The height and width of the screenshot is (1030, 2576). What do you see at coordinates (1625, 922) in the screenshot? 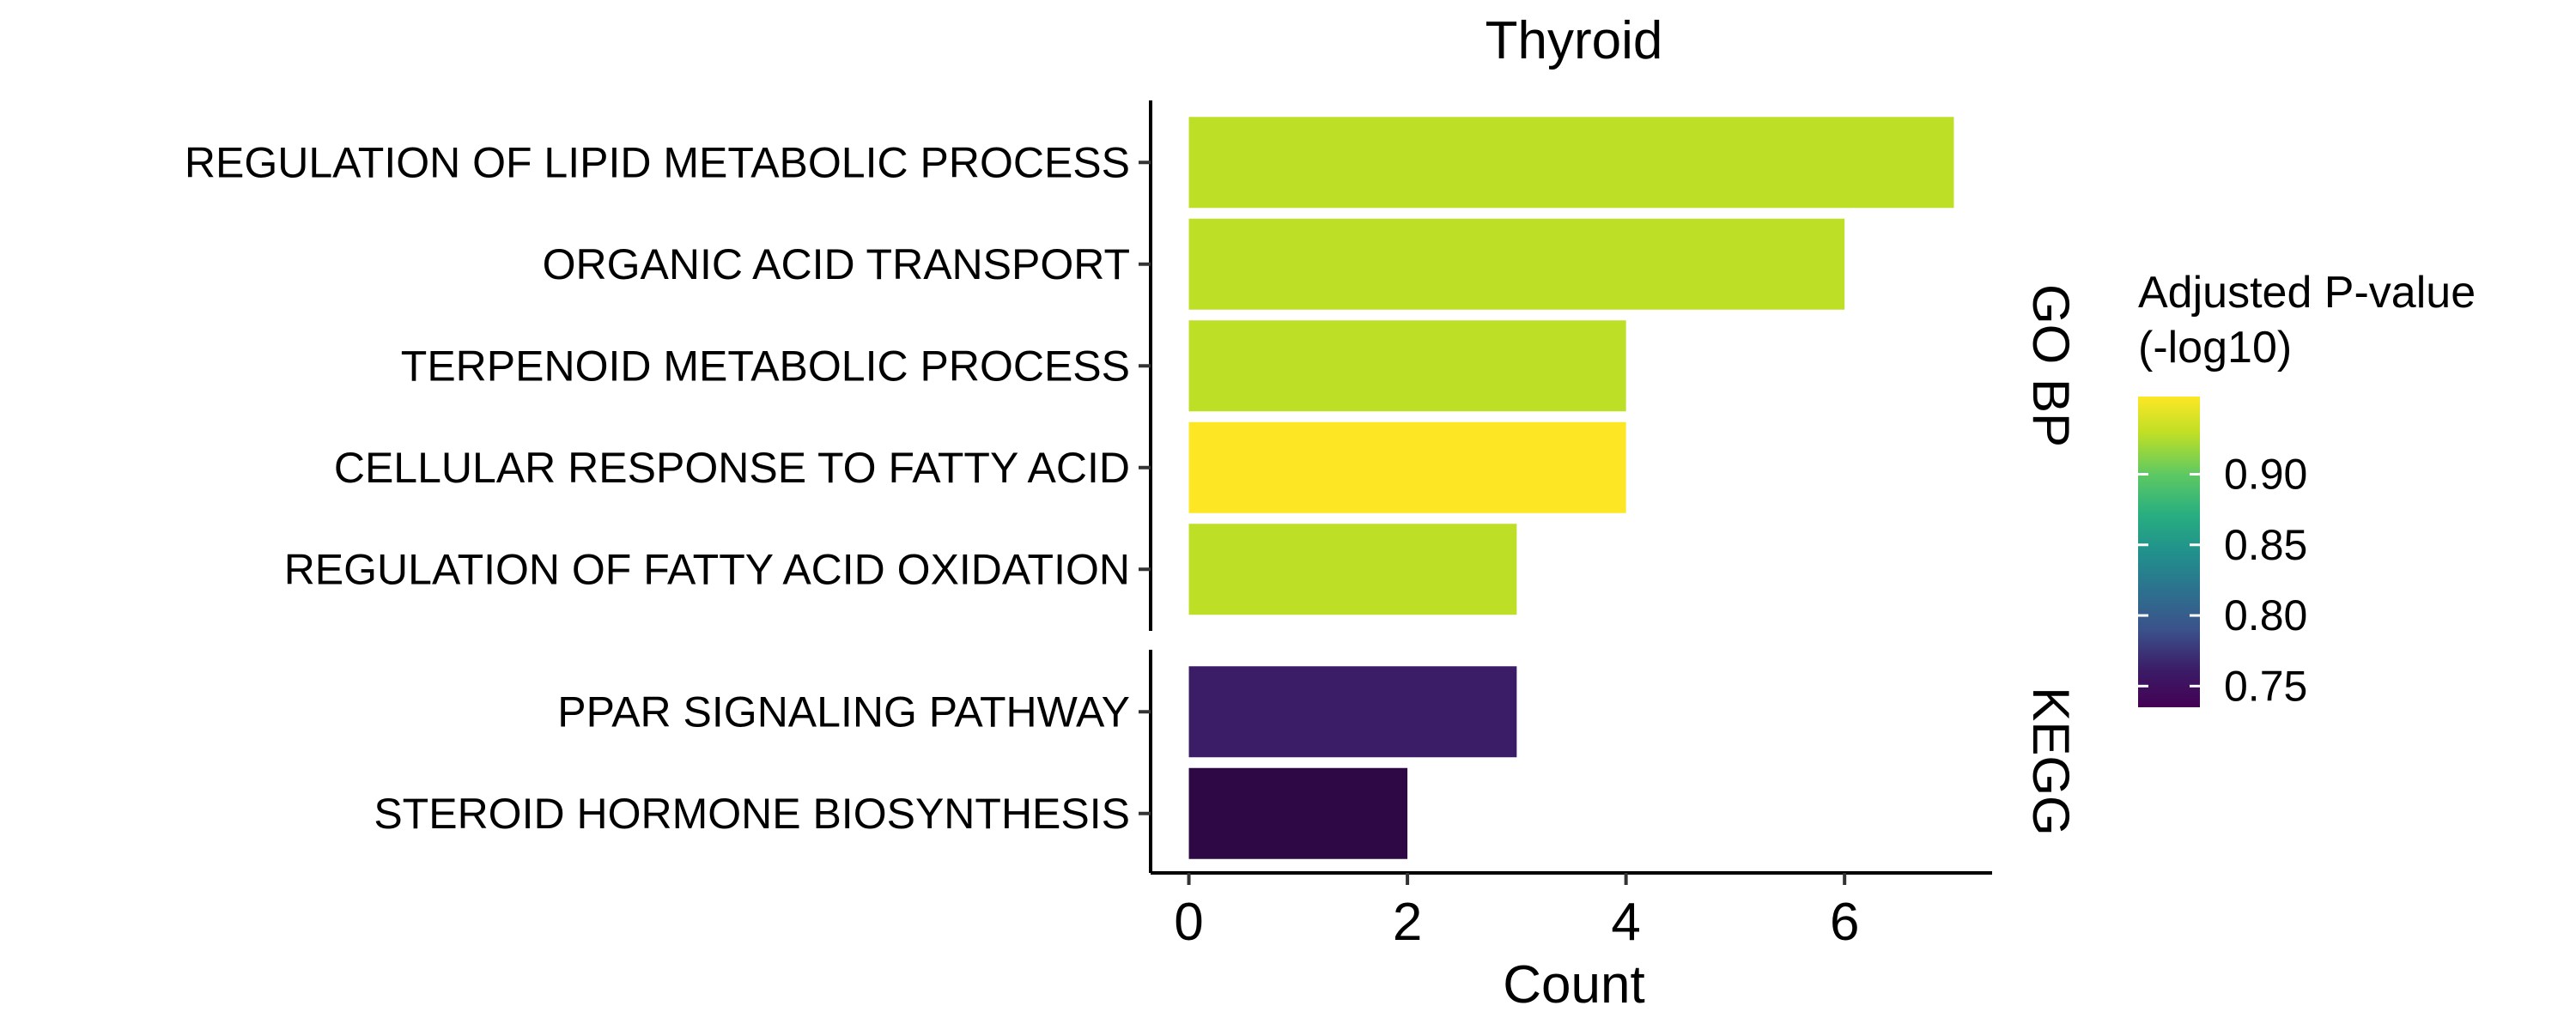
I see `x-tick-label: 4` at bounding box center [1625, 922].